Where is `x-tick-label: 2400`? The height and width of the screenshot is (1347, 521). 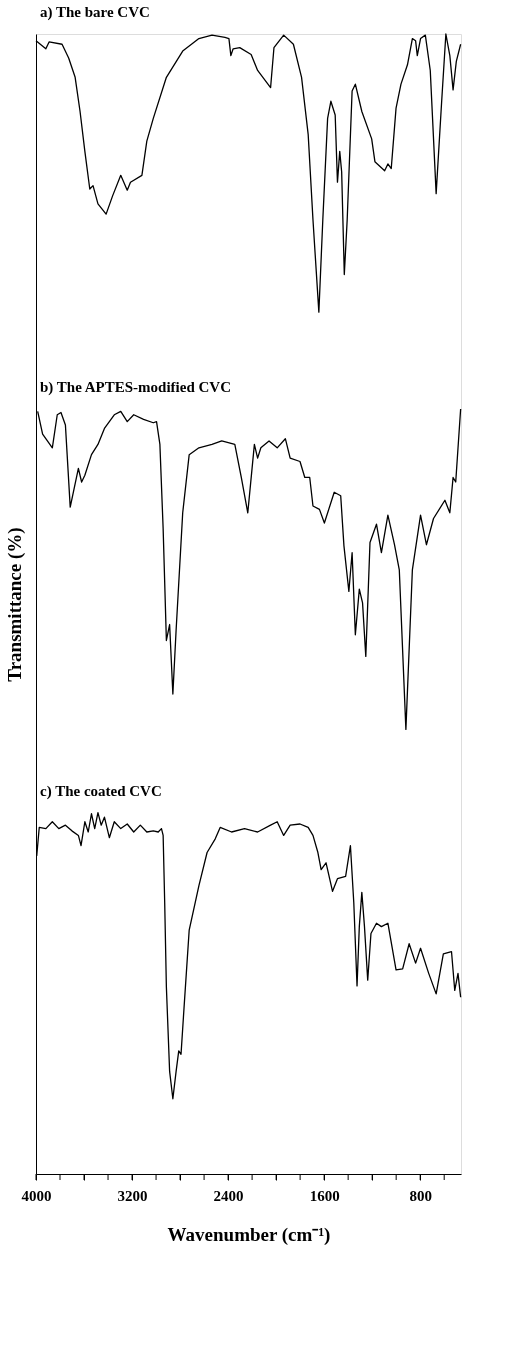 x-tick-label: 2400 is located at coordinates (228, 1195).